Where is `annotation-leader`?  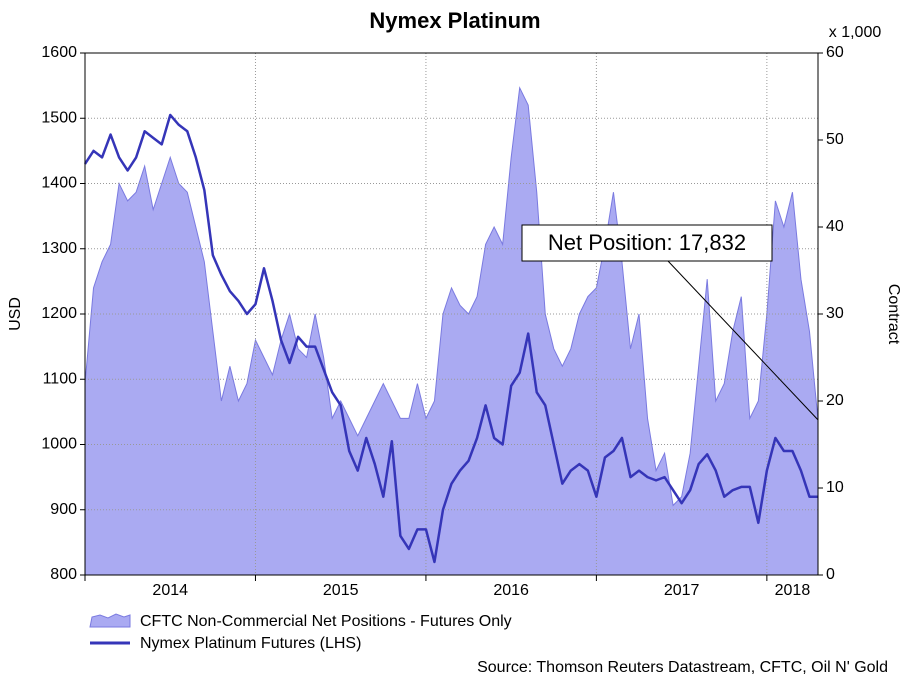
annotation-leader is located at coordinates (743, 340).